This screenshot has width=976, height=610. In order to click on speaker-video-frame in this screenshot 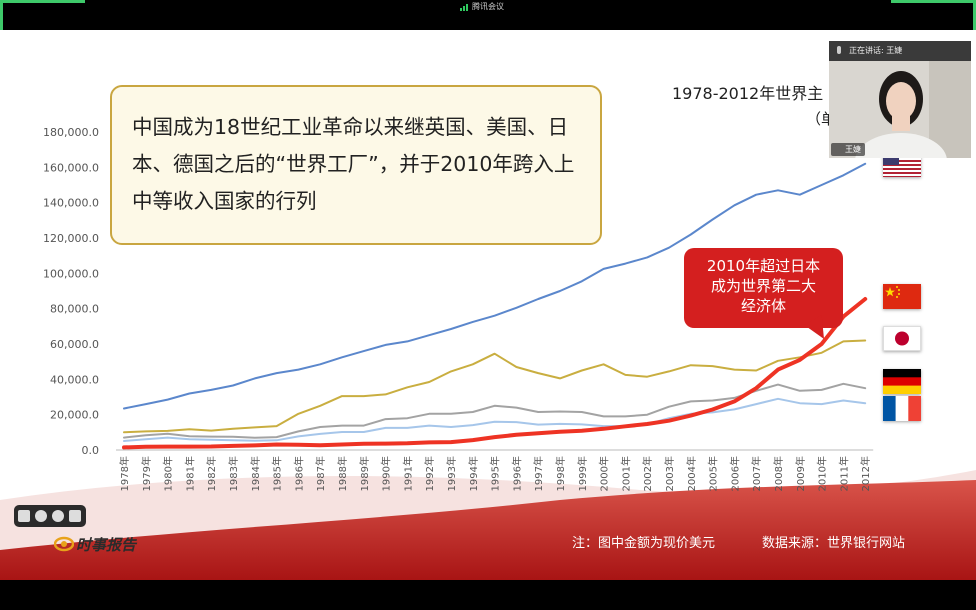, I will do `click(900, 109)`.